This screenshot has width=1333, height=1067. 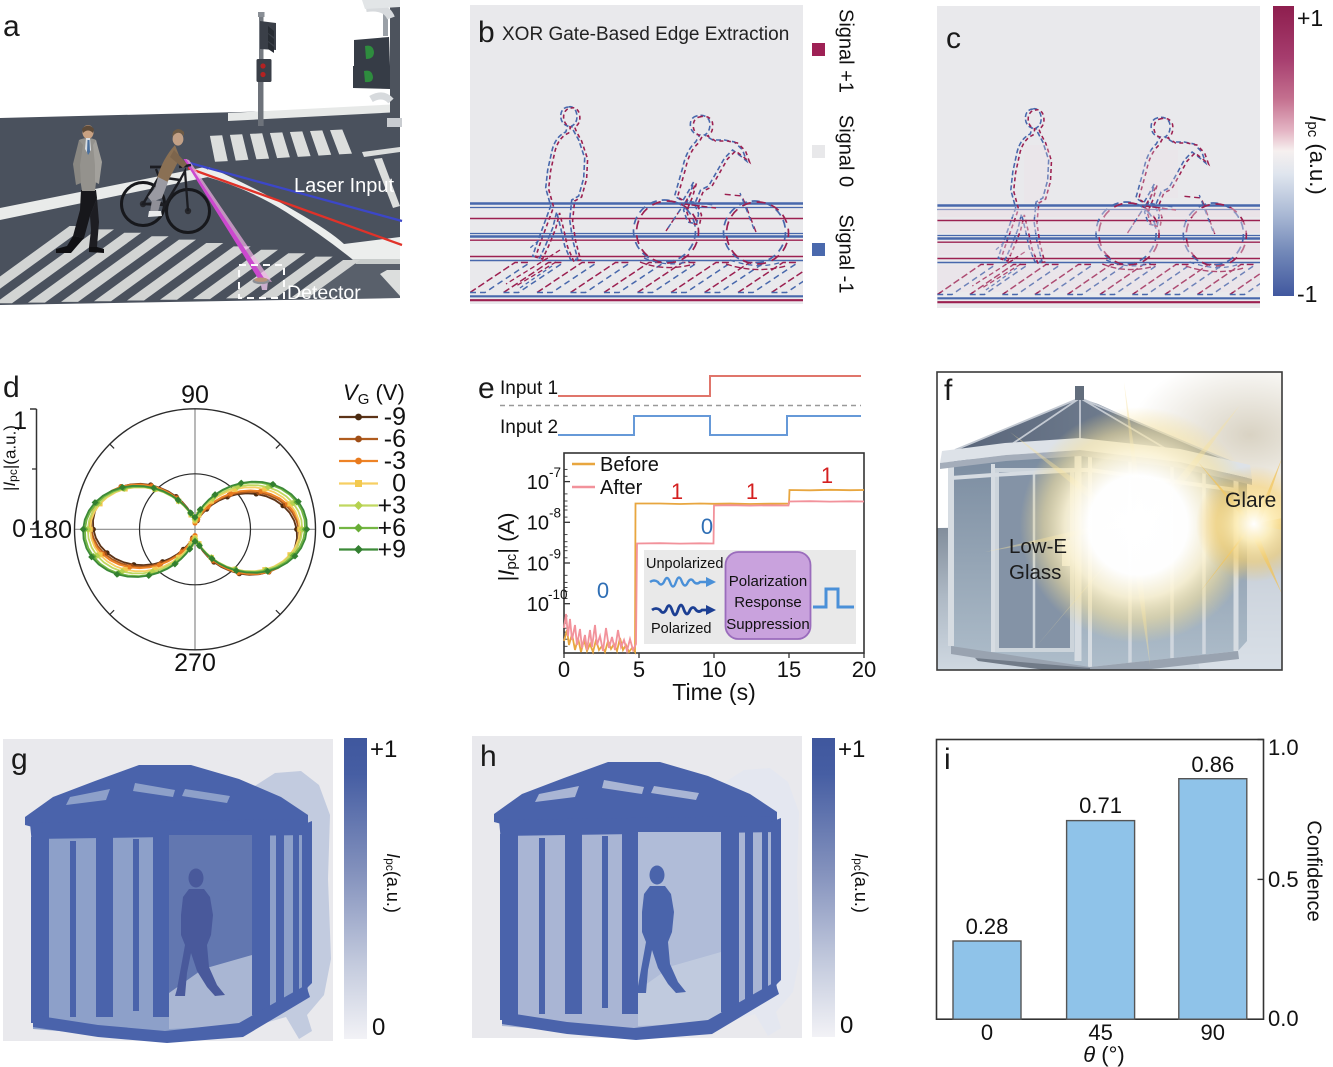 I want to click on svg-text: Unpolarized, so click(x=684, y=564).